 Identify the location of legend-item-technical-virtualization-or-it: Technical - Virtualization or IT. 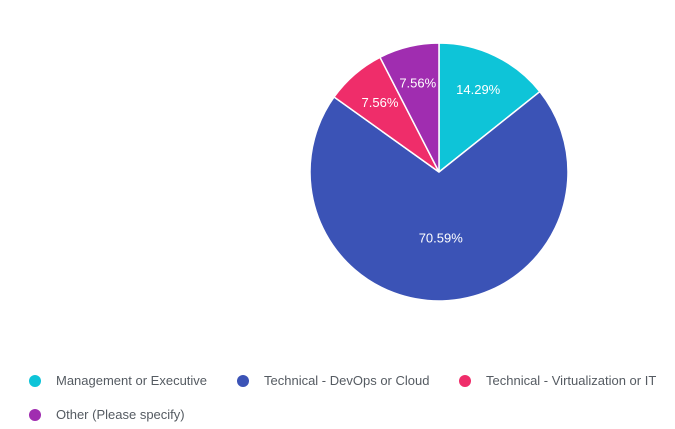
(557, 380).